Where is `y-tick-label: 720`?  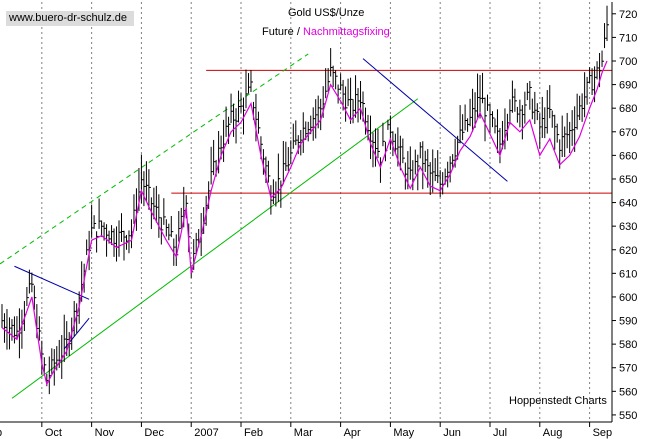 y-tick-label: 720 is located at coordinates (628, 15).